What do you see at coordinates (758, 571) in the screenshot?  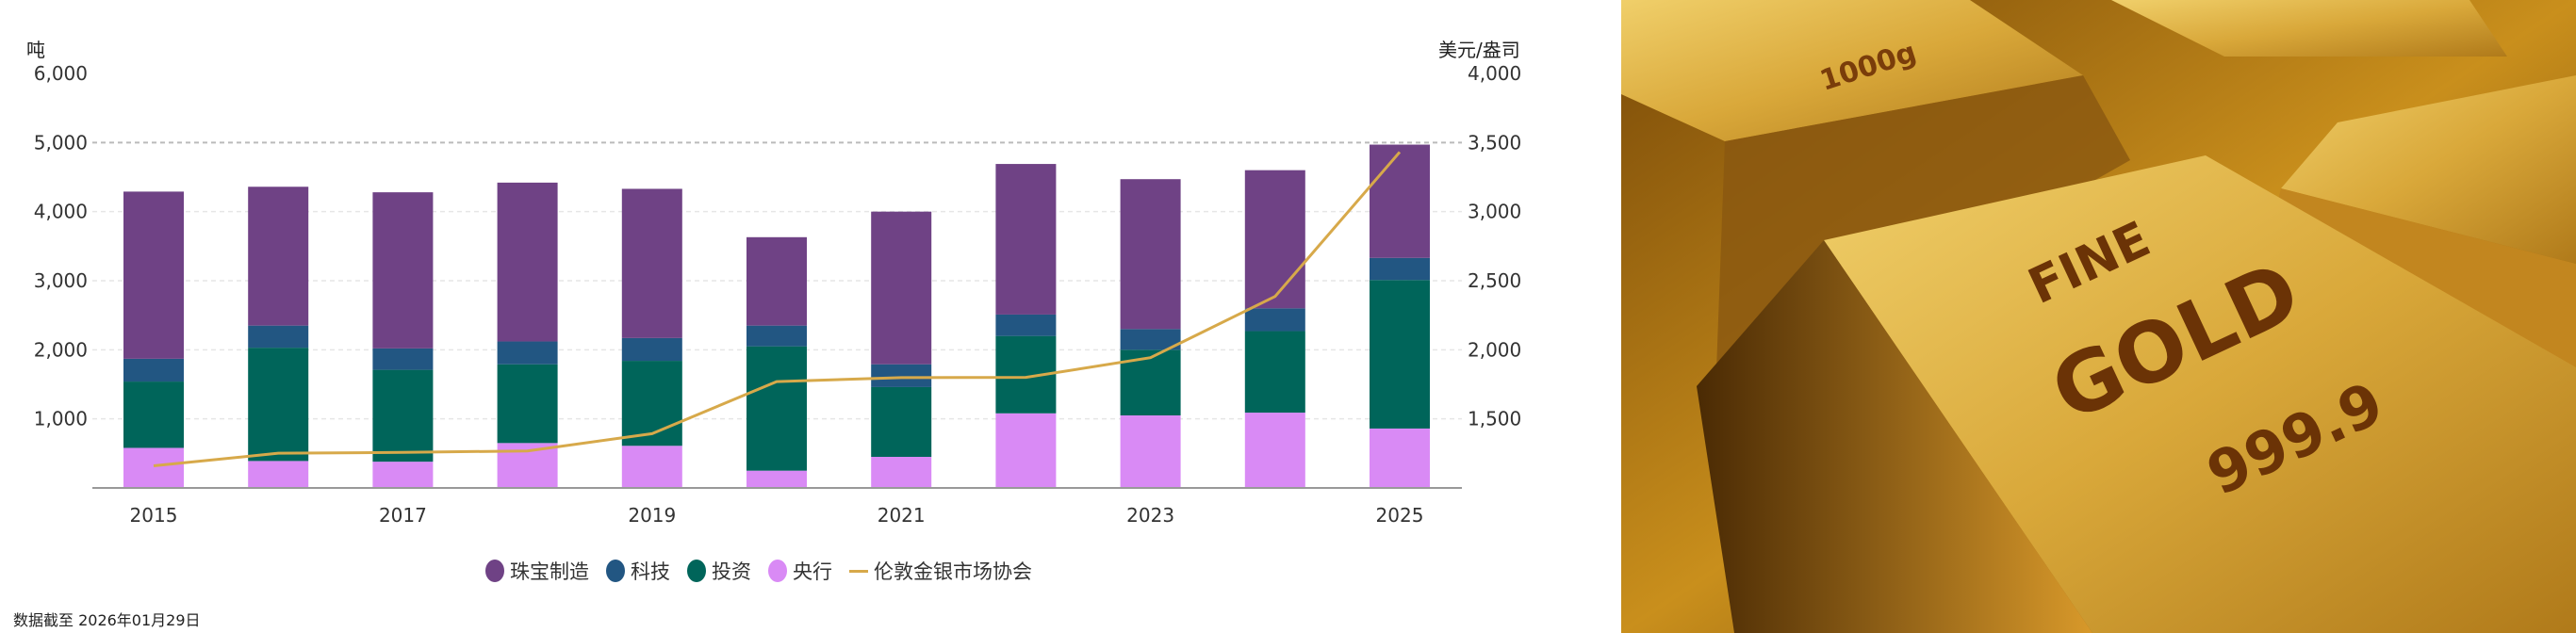 I see `legend: 珠宝制造 科技 投资 央行 伦敦金银市场协会` at bounding box center [758, 571].